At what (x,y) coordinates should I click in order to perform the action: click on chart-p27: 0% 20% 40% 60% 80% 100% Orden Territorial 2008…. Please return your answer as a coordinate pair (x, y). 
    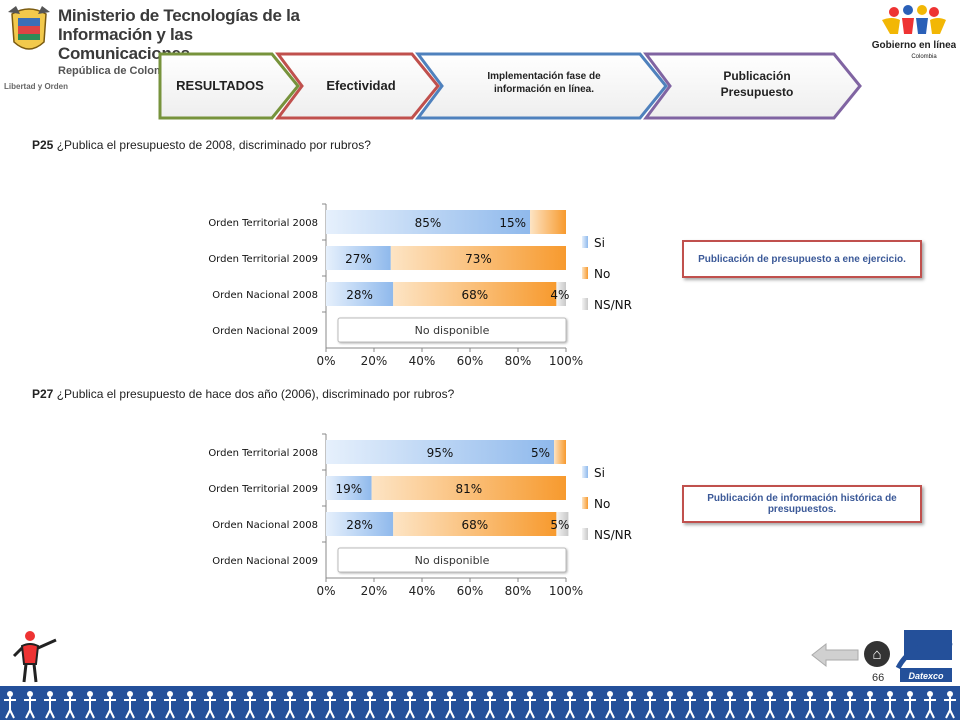
    Looking at the image, I should click on (420, 515).